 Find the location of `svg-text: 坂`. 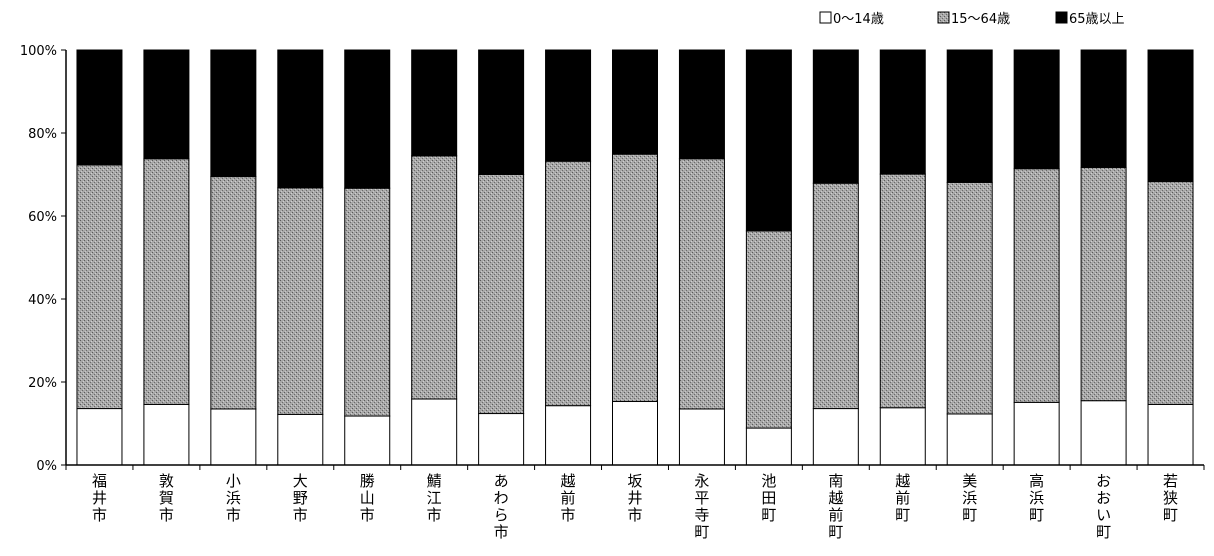

svg-text: 坂 is located at coordinates (634, 481).